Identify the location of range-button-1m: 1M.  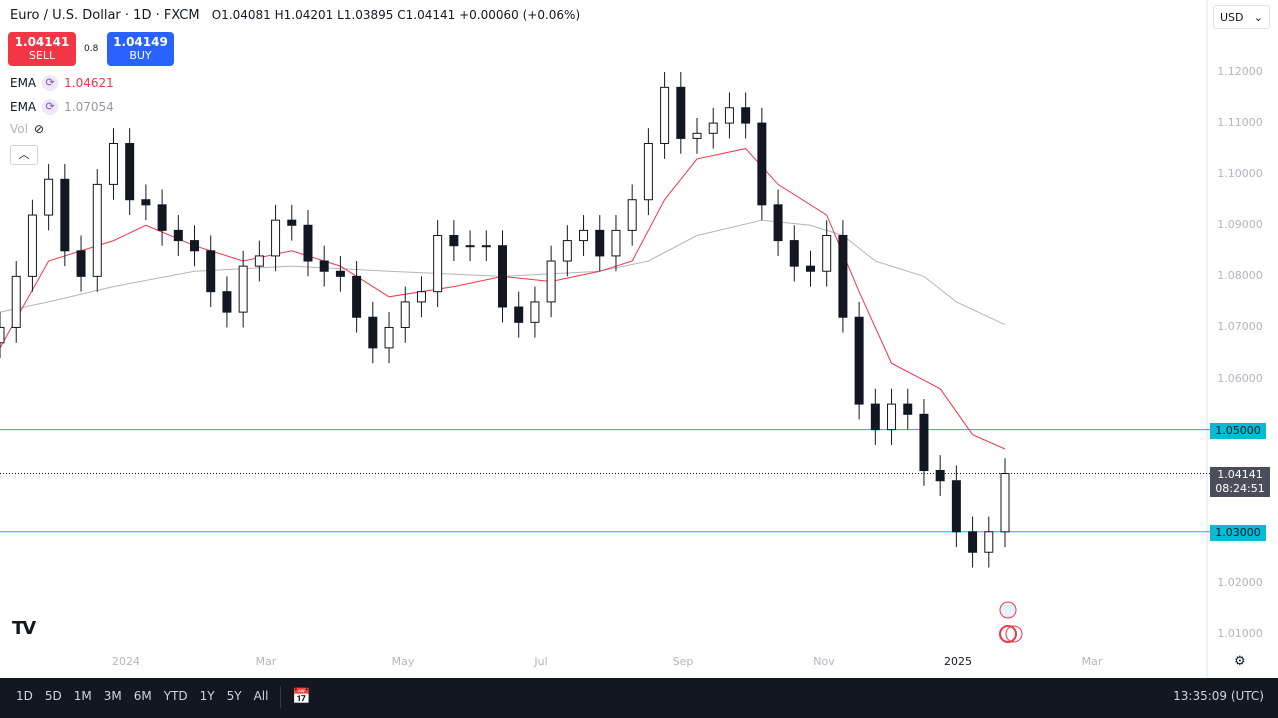
(82, 696).